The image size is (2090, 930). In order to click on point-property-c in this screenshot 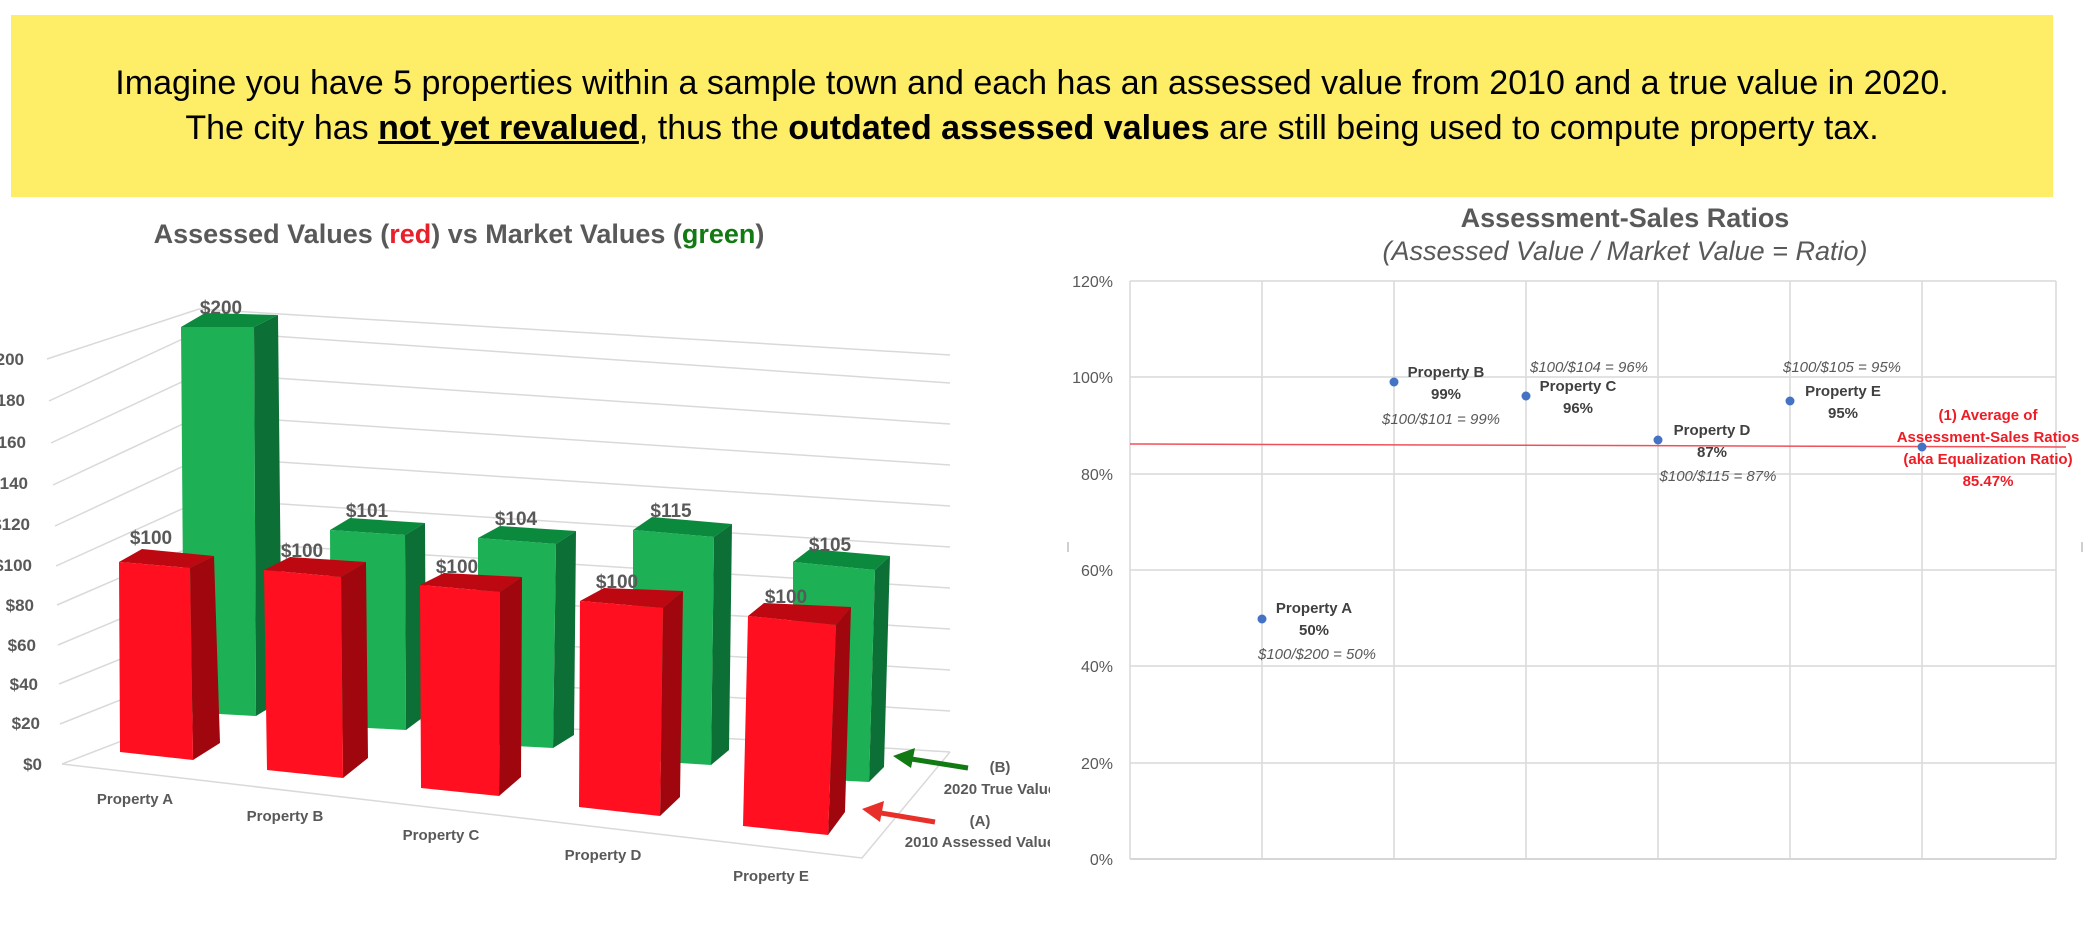, I will do `click(1526, 396)`.